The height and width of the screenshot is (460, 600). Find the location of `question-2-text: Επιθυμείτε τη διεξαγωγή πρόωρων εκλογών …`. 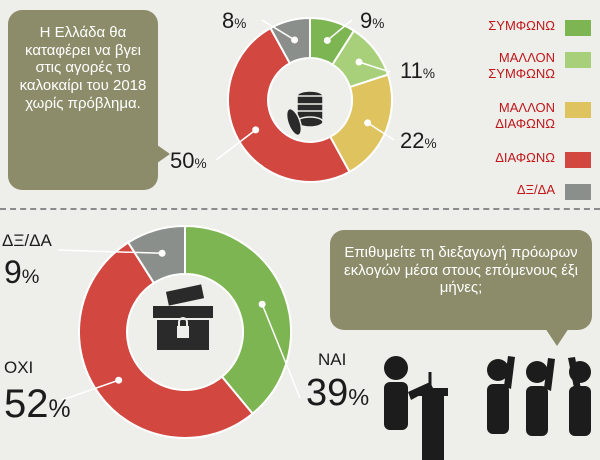

question-2-text: Επιθυμείτε τη διεξαγωγή πρόωρων εκλογών … is located at coordinates (461, 270).